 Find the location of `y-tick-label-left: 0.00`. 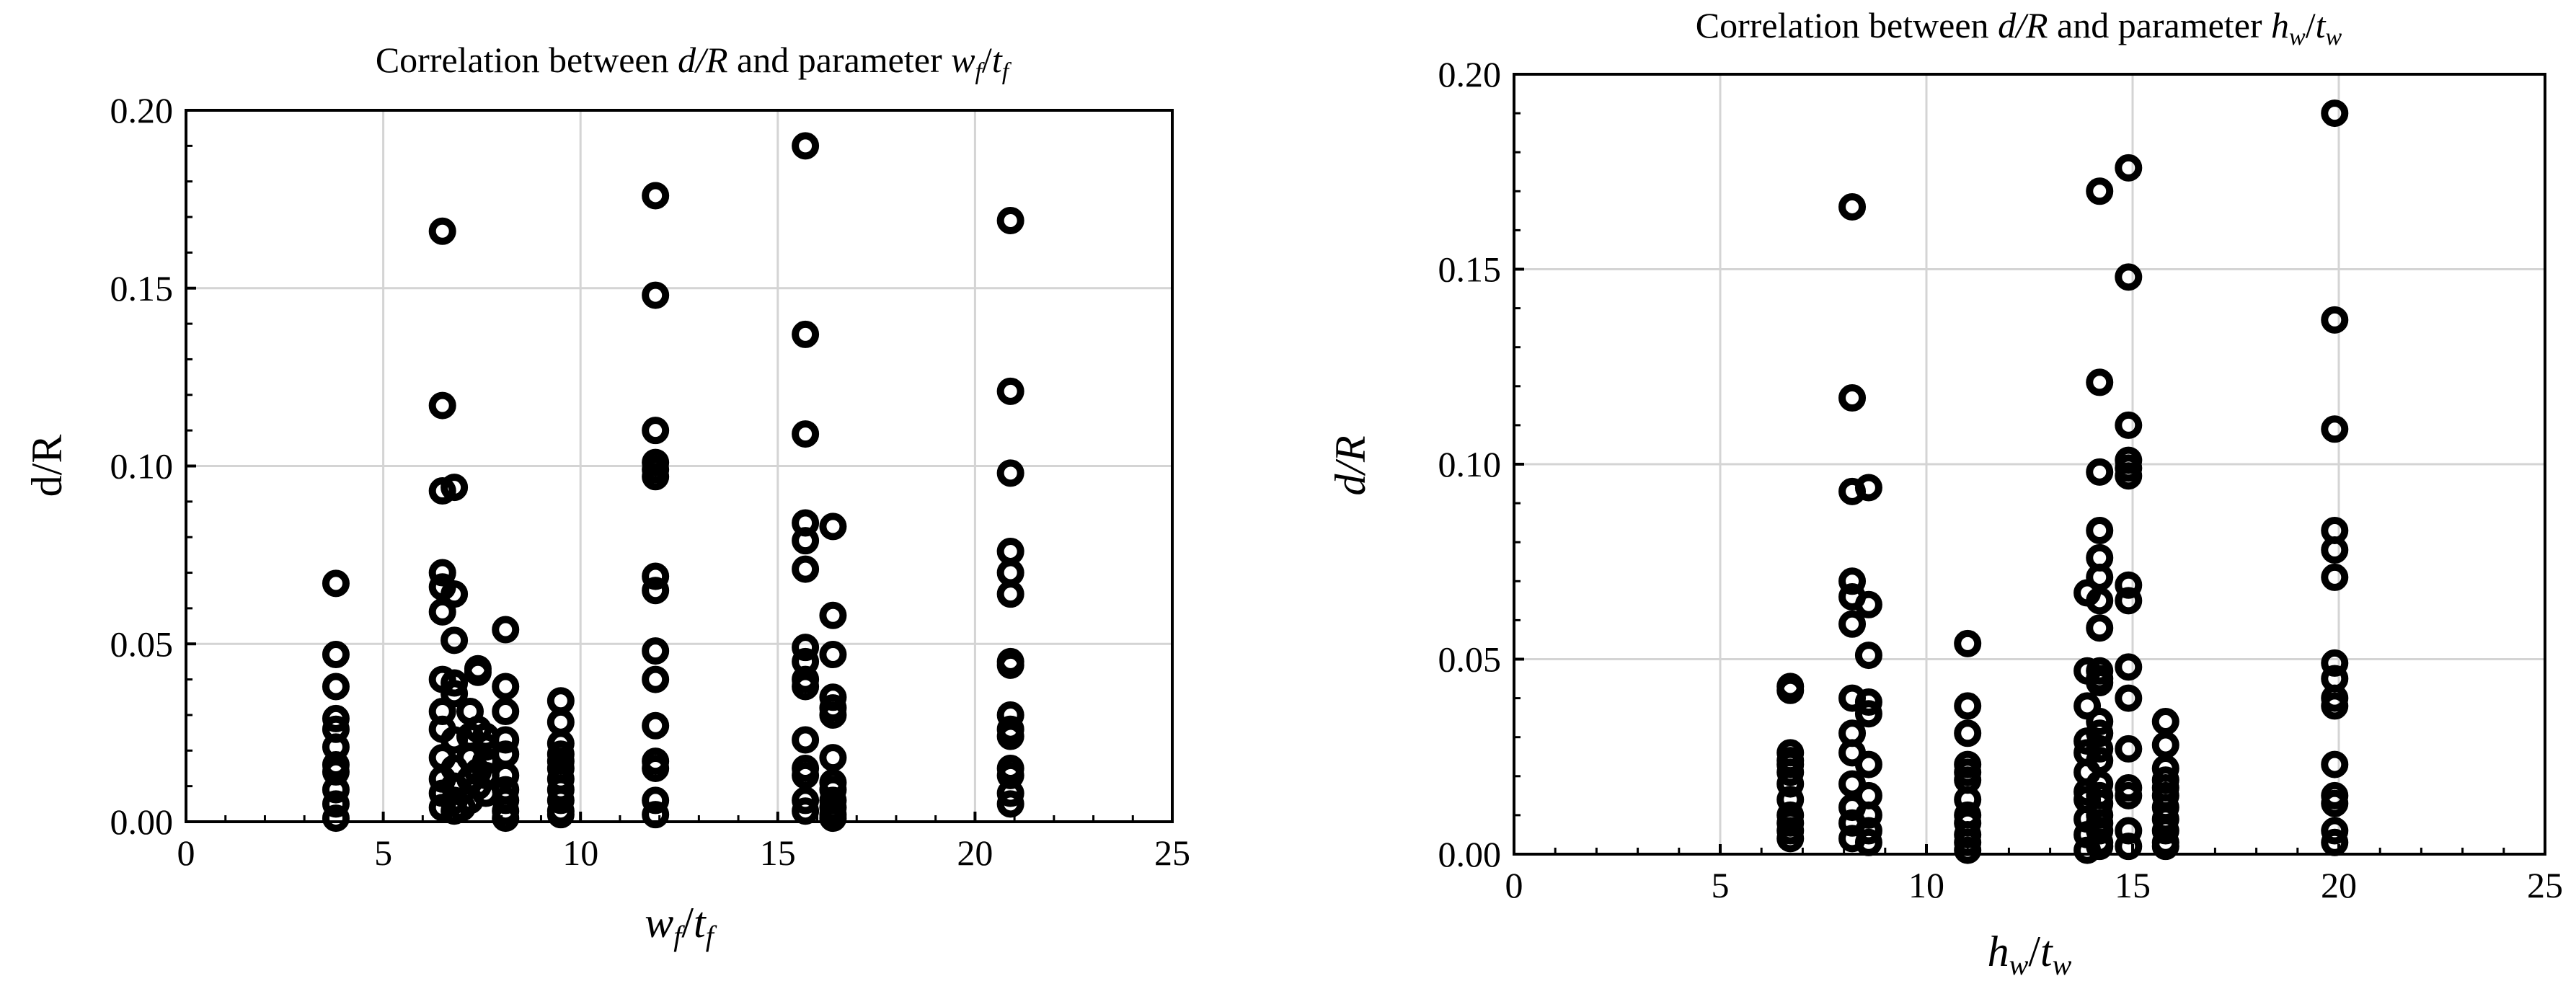

y-tick-label-left: 0.00 is located at coordinates (142, 822).